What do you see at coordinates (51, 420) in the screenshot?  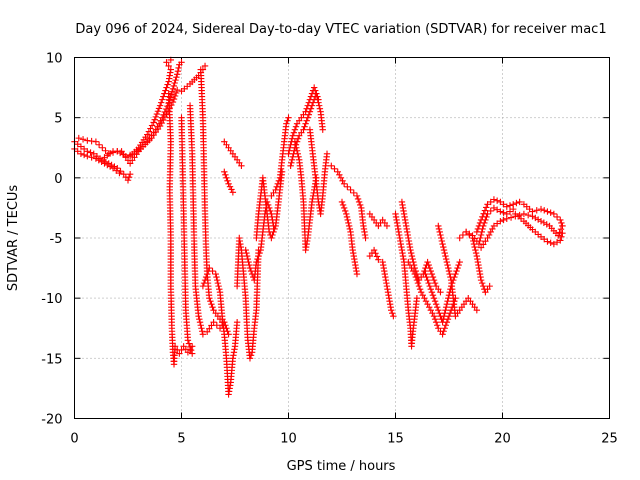 I see `y-tick-label: -20` at bounding box center [51, 420].